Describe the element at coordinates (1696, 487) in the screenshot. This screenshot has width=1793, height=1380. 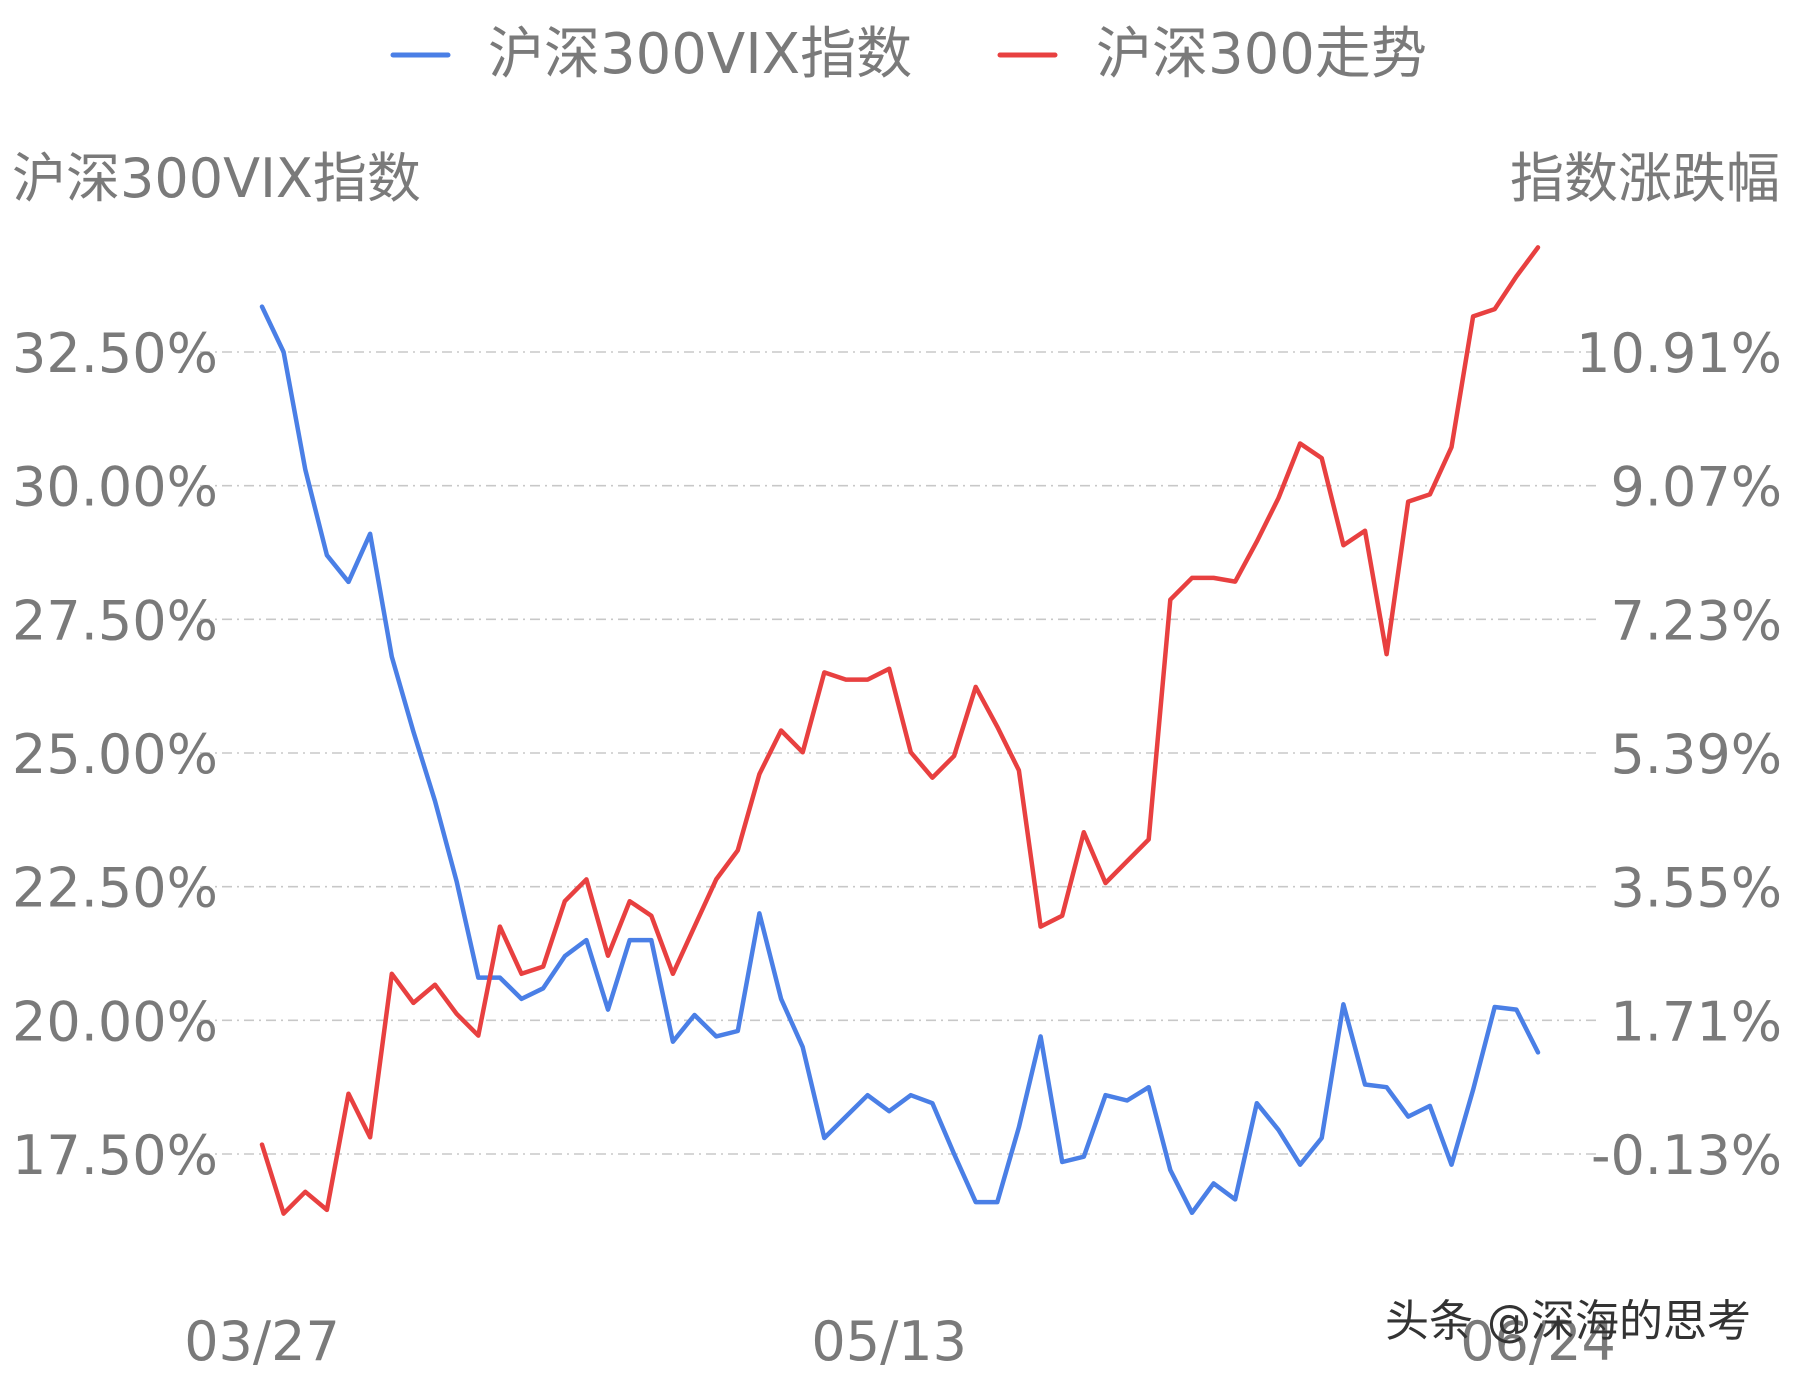
I see `right-tick-label: 9.07%` at that location.